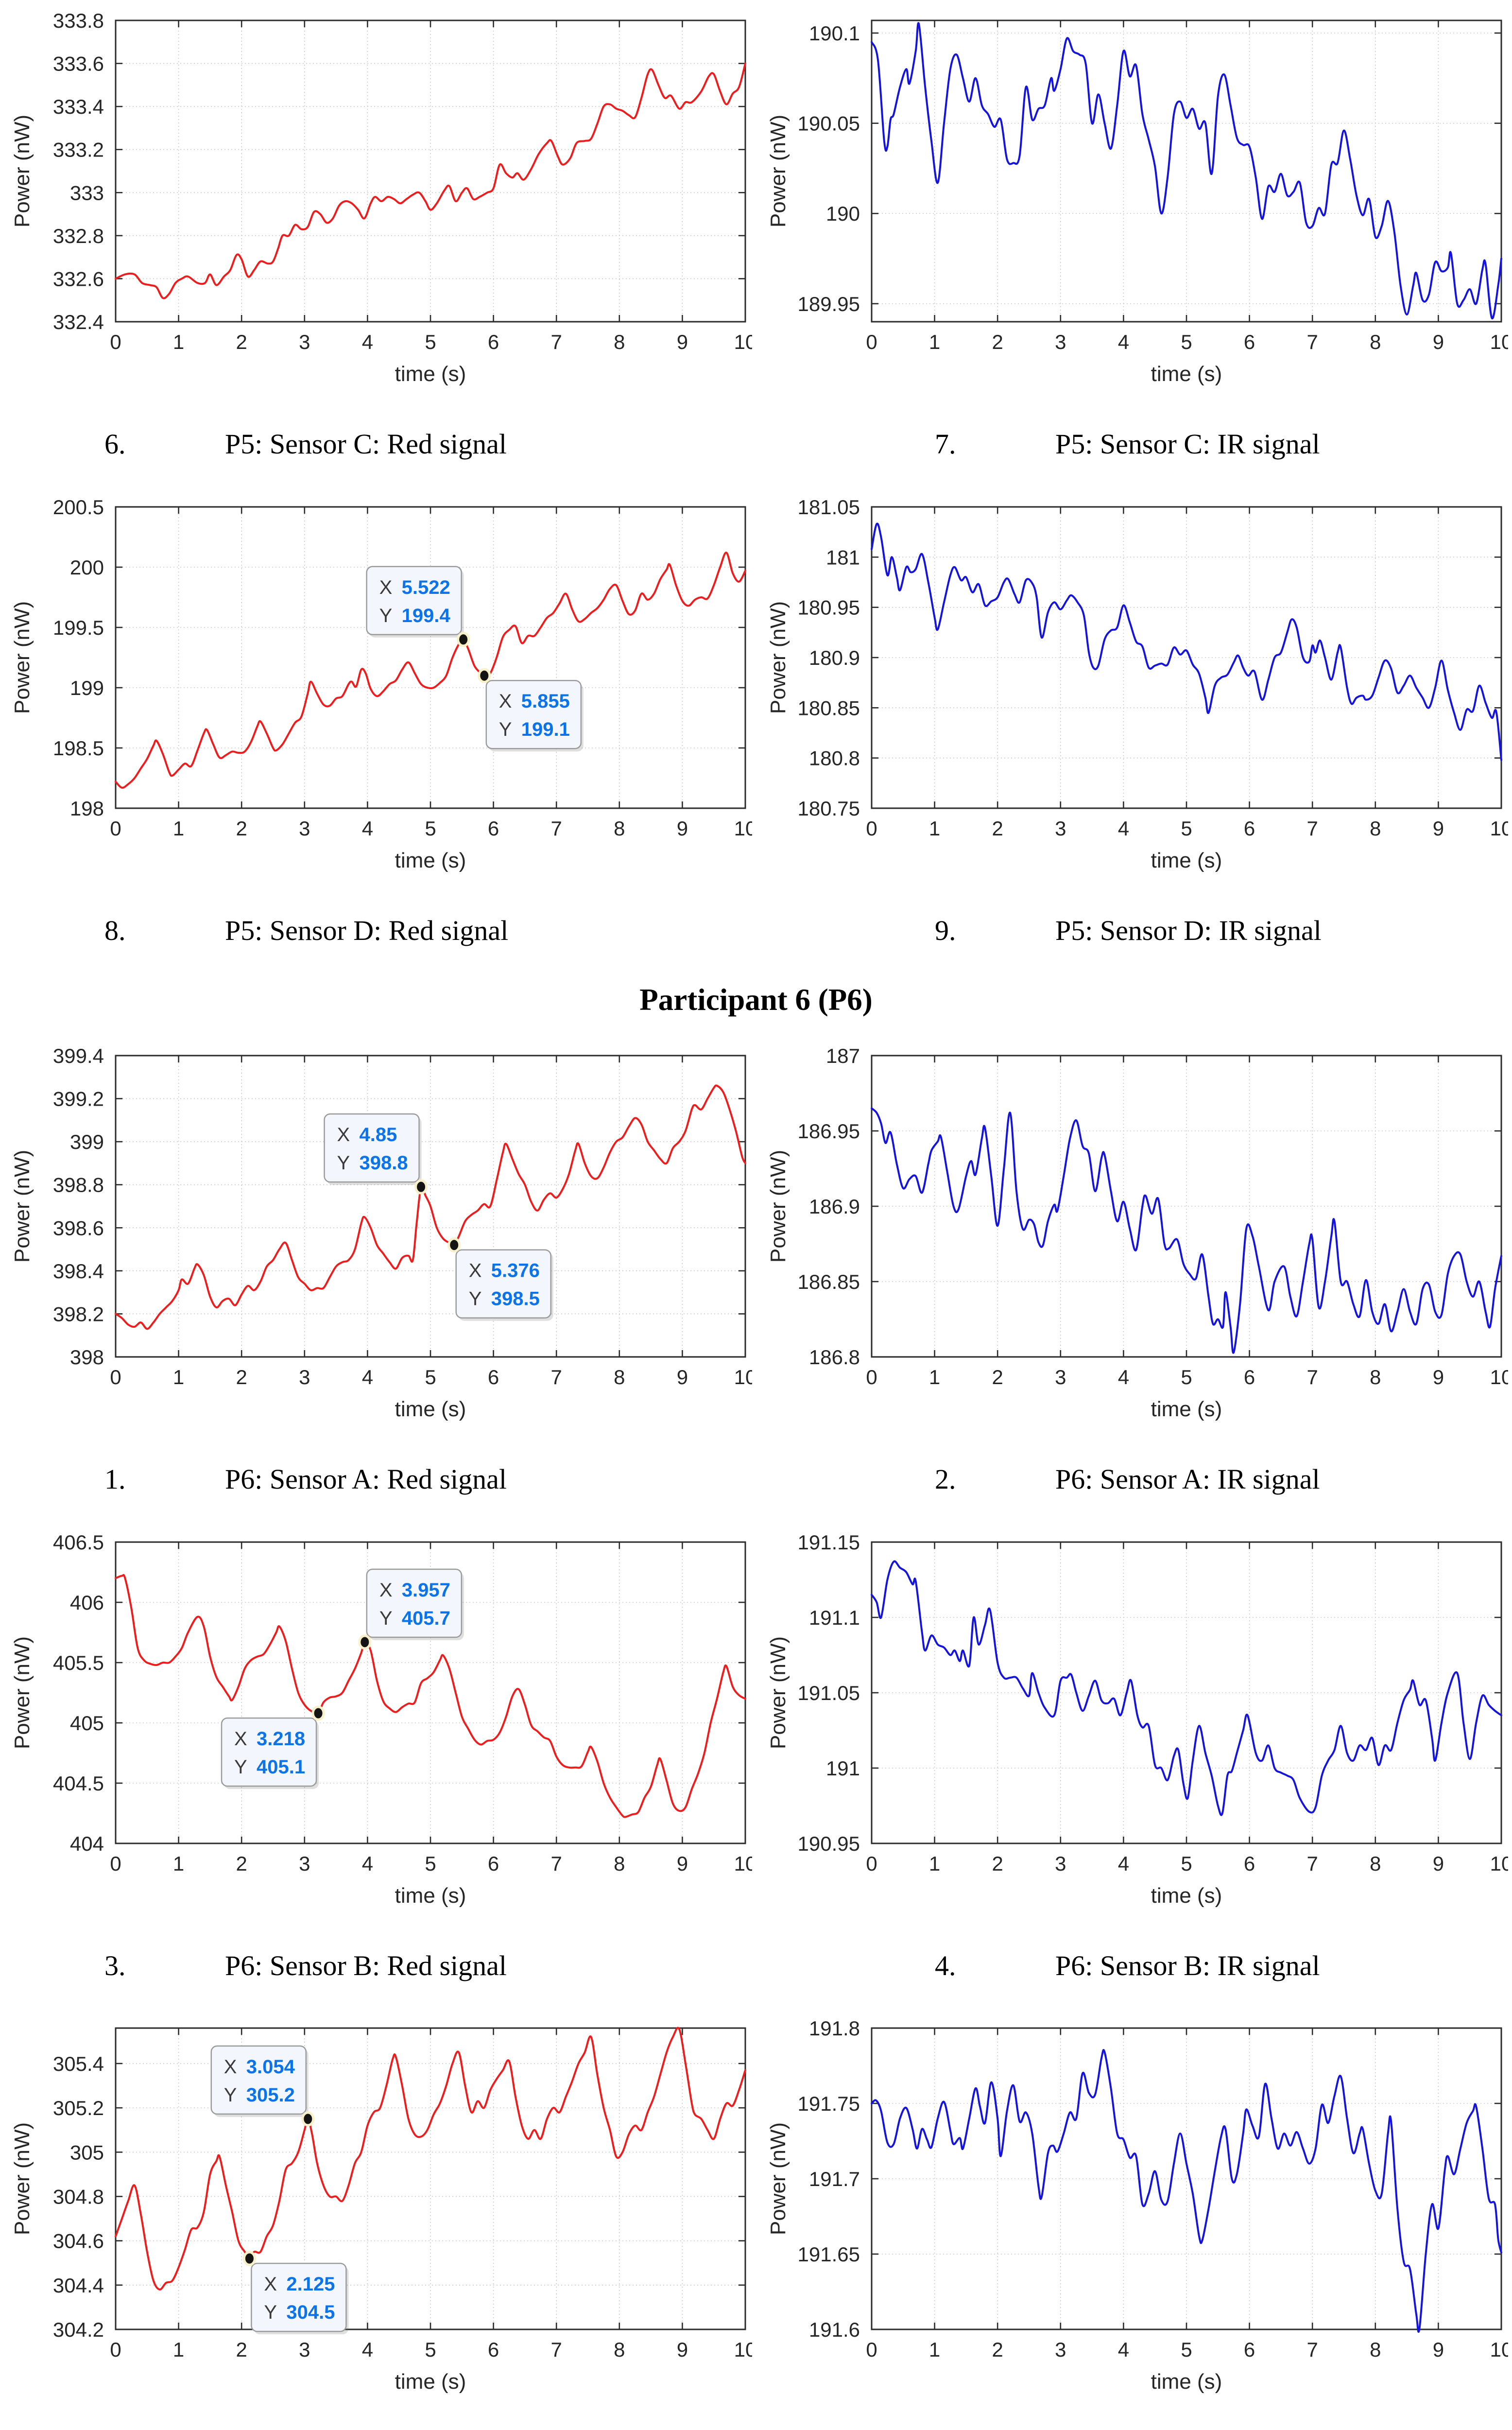 The height and width of the screenshot is (2430, 1512). I want to click on svg-text: 191.7, so click(834, 2179).